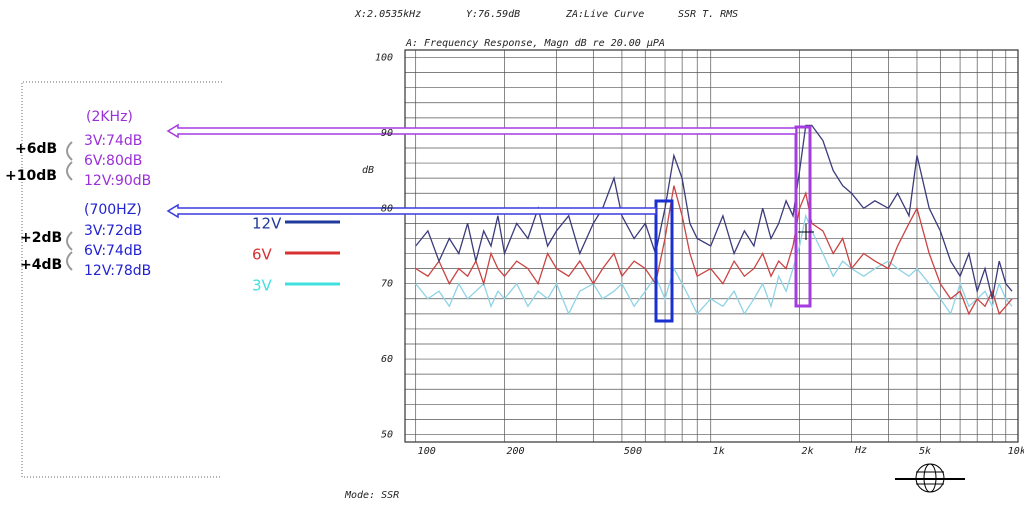 This screenshot has height=508, width=1024. What do you see at coordinates (719, 451) in the screenshot?
I see `x-tick-label: 1k` at bounding box center [719, 451].